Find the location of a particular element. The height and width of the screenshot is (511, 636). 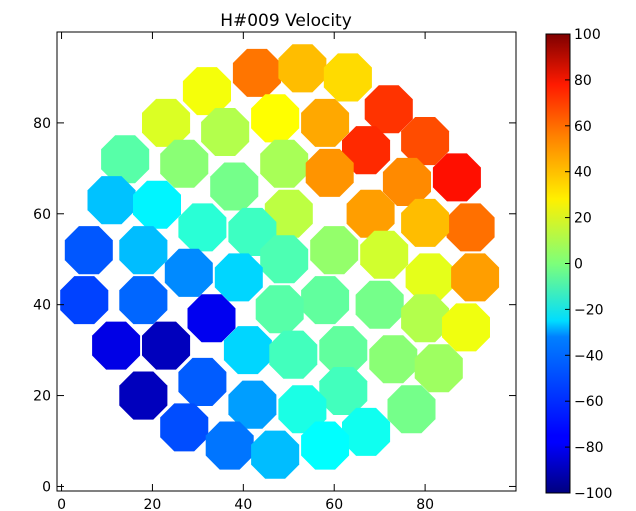

colorbar-tick-label: −40 is located at coordinates (589, 356).